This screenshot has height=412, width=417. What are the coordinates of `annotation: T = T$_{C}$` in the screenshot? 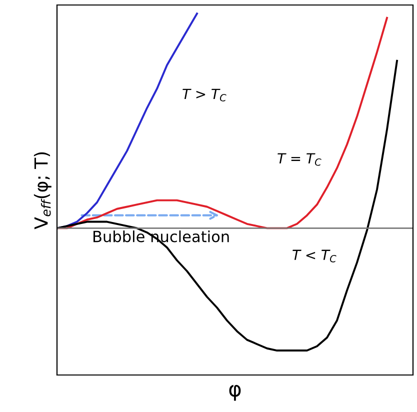 It's located at (300, 159).